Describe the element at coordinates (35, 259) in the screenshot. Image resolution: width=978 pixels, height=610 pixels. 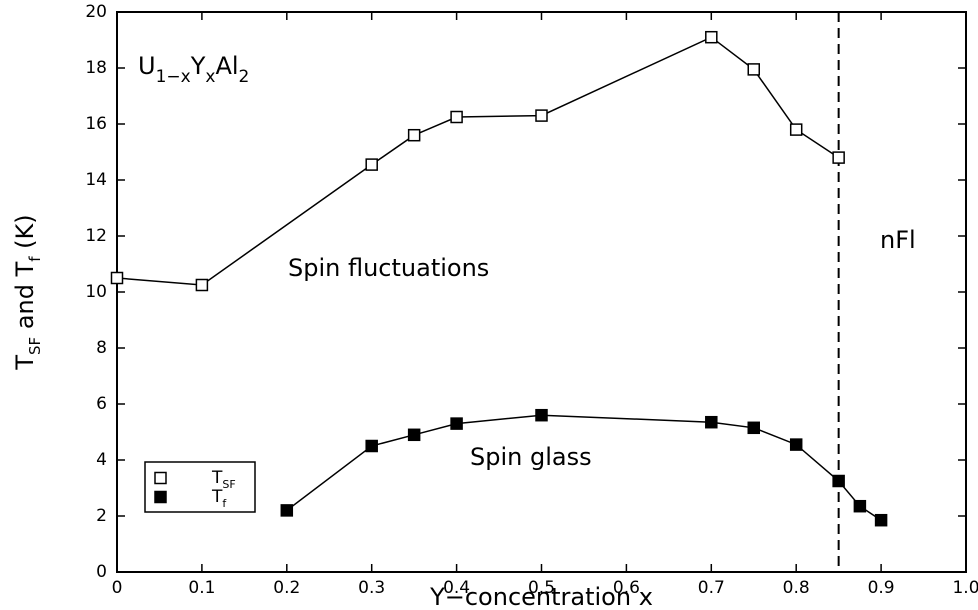
I see `y-axis-label-part: f` at that location.